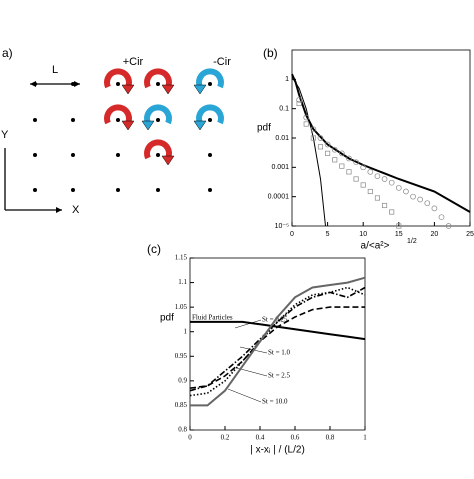  I want to click on series-label: St = 1.0, so click(279, 353).